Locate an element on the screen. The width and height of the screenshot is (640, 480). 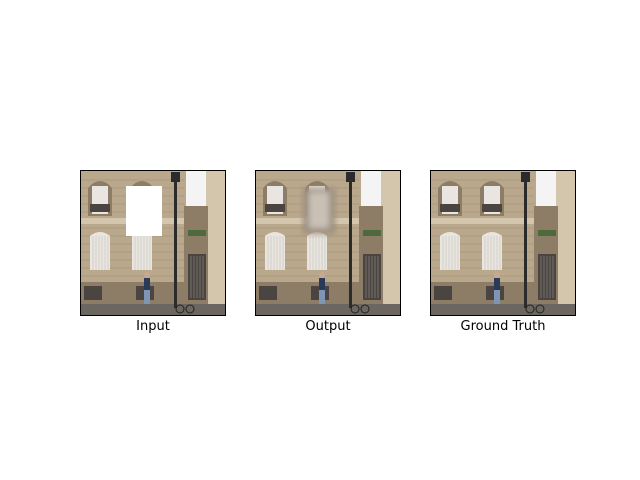
cornice-band is located at coordinates (482, 221).